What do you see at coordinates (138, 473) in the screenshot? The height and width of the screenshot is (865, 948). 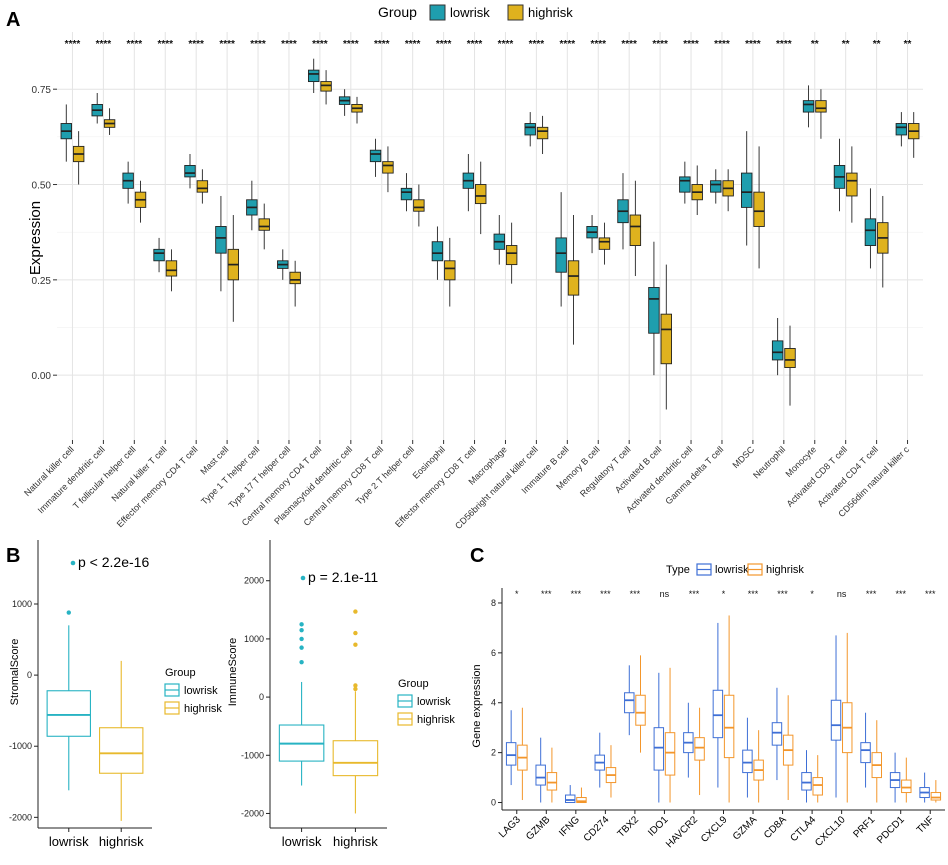 I see `x-tick-label: Natural killer T cell` at bounding box center [138, 473].